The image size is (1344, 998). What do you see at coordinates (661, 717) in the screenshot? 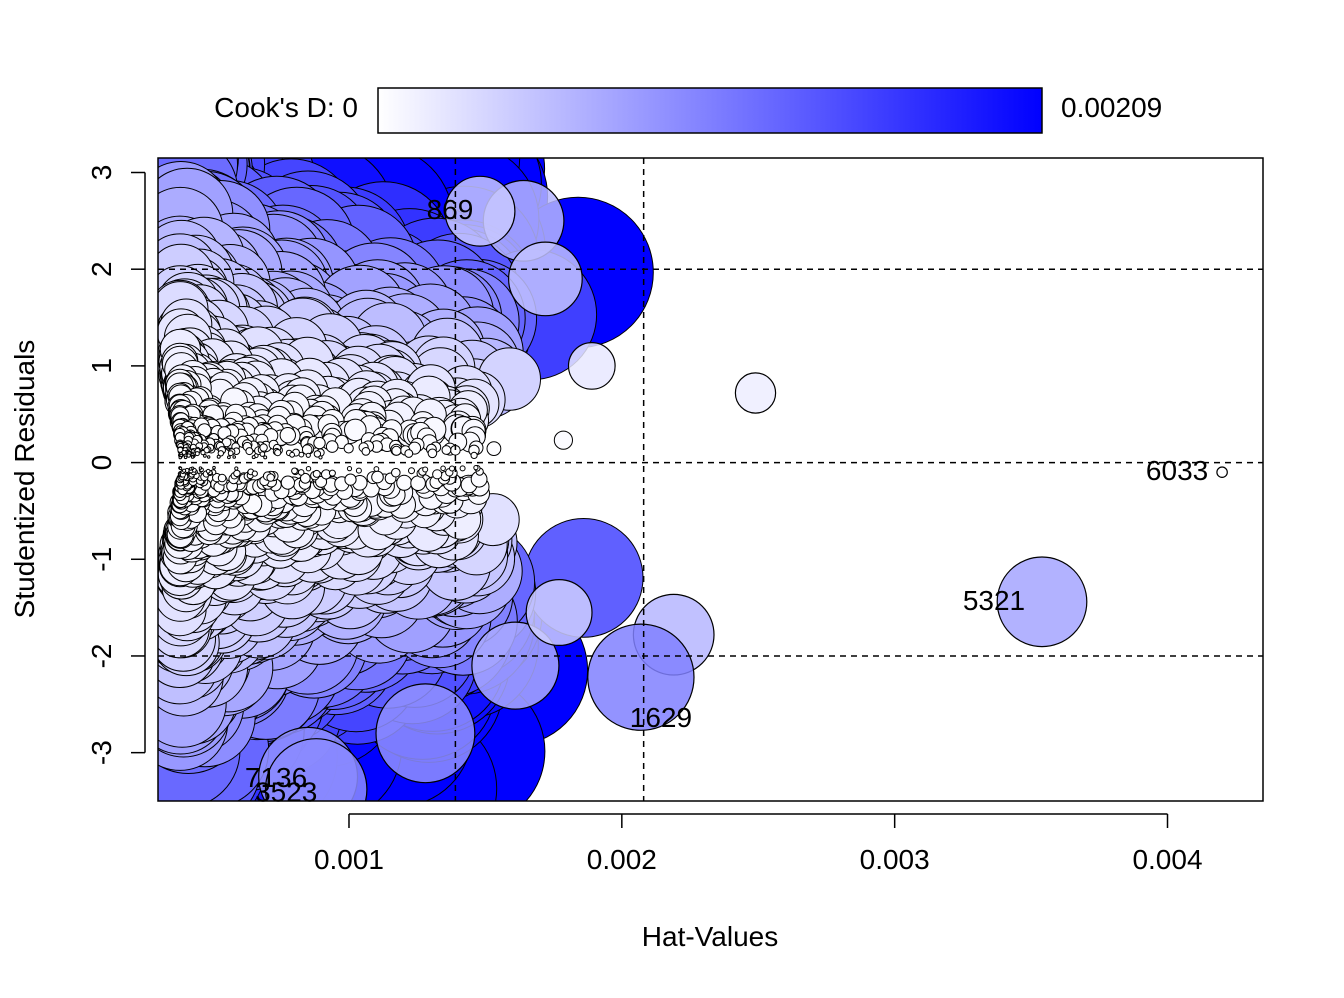
I see `point-label-1629: 1629` at bounding box center [661, 717].